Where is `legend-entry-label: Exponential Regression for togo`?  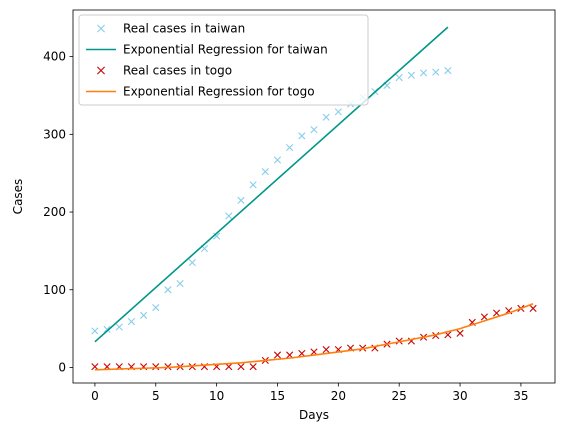
legend-entry-label: Exponential Regression for togo is located at coordinates (219, 92).